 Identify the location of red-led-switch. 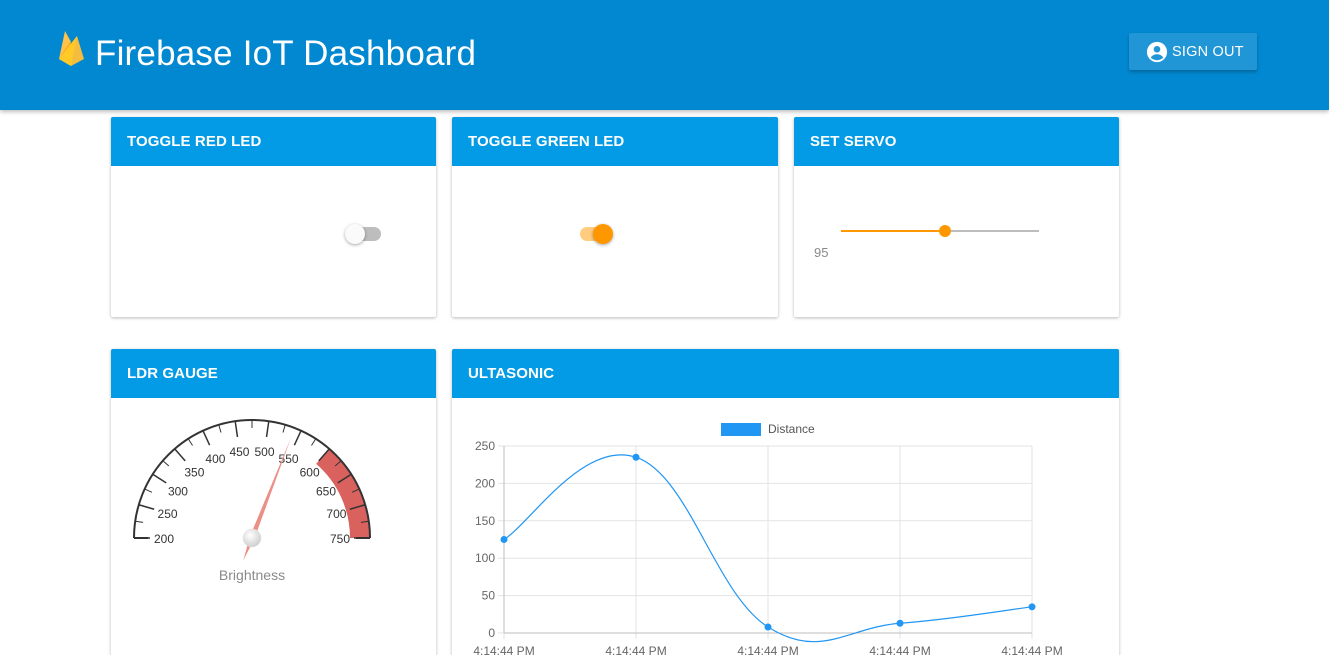
(365, 234).